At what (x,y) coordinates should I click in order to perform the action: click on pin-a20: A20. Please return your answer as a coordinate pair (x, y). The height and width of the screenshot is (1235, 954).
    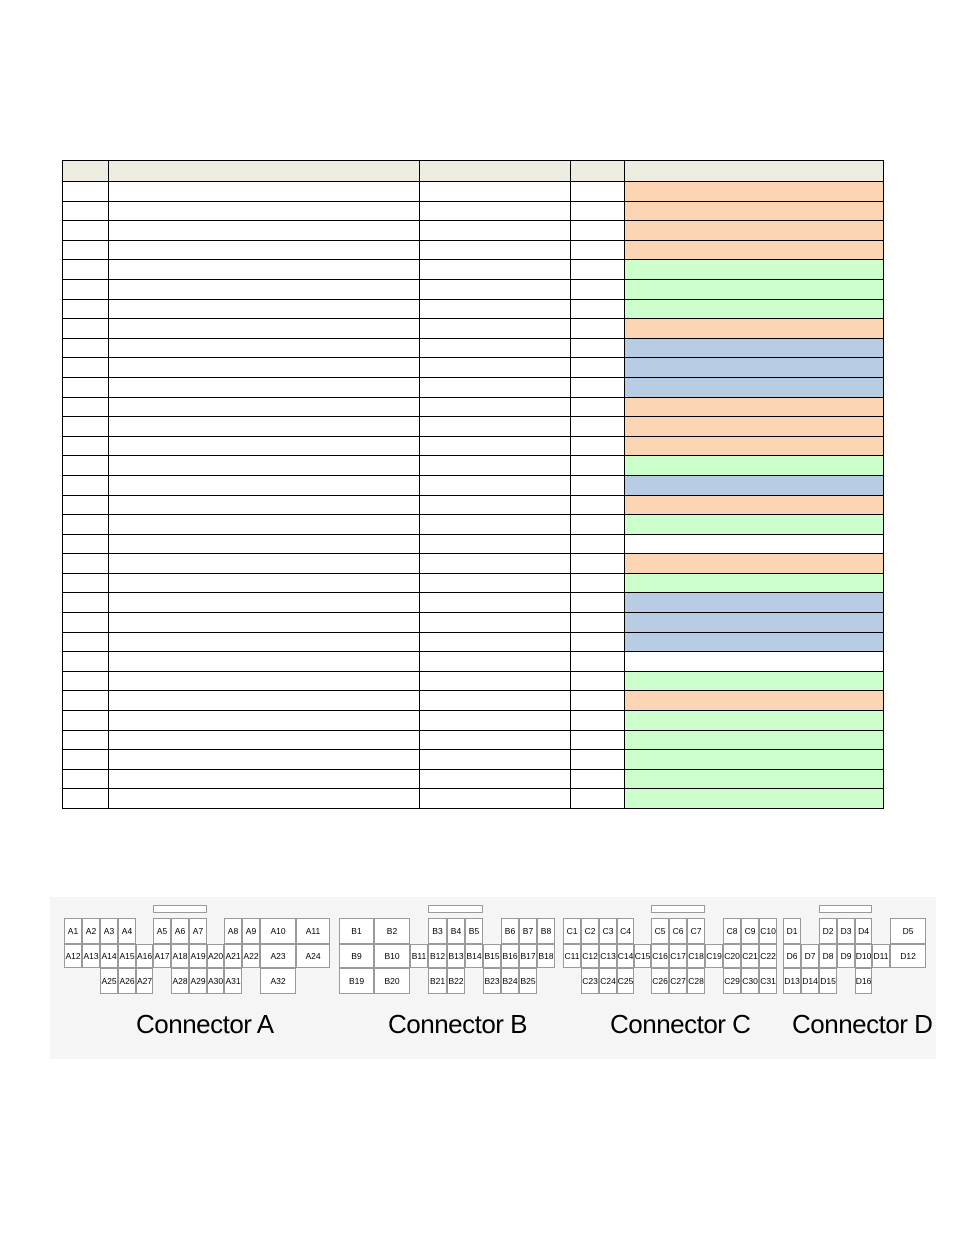
    Looking at the image, I should click on (215, 956).